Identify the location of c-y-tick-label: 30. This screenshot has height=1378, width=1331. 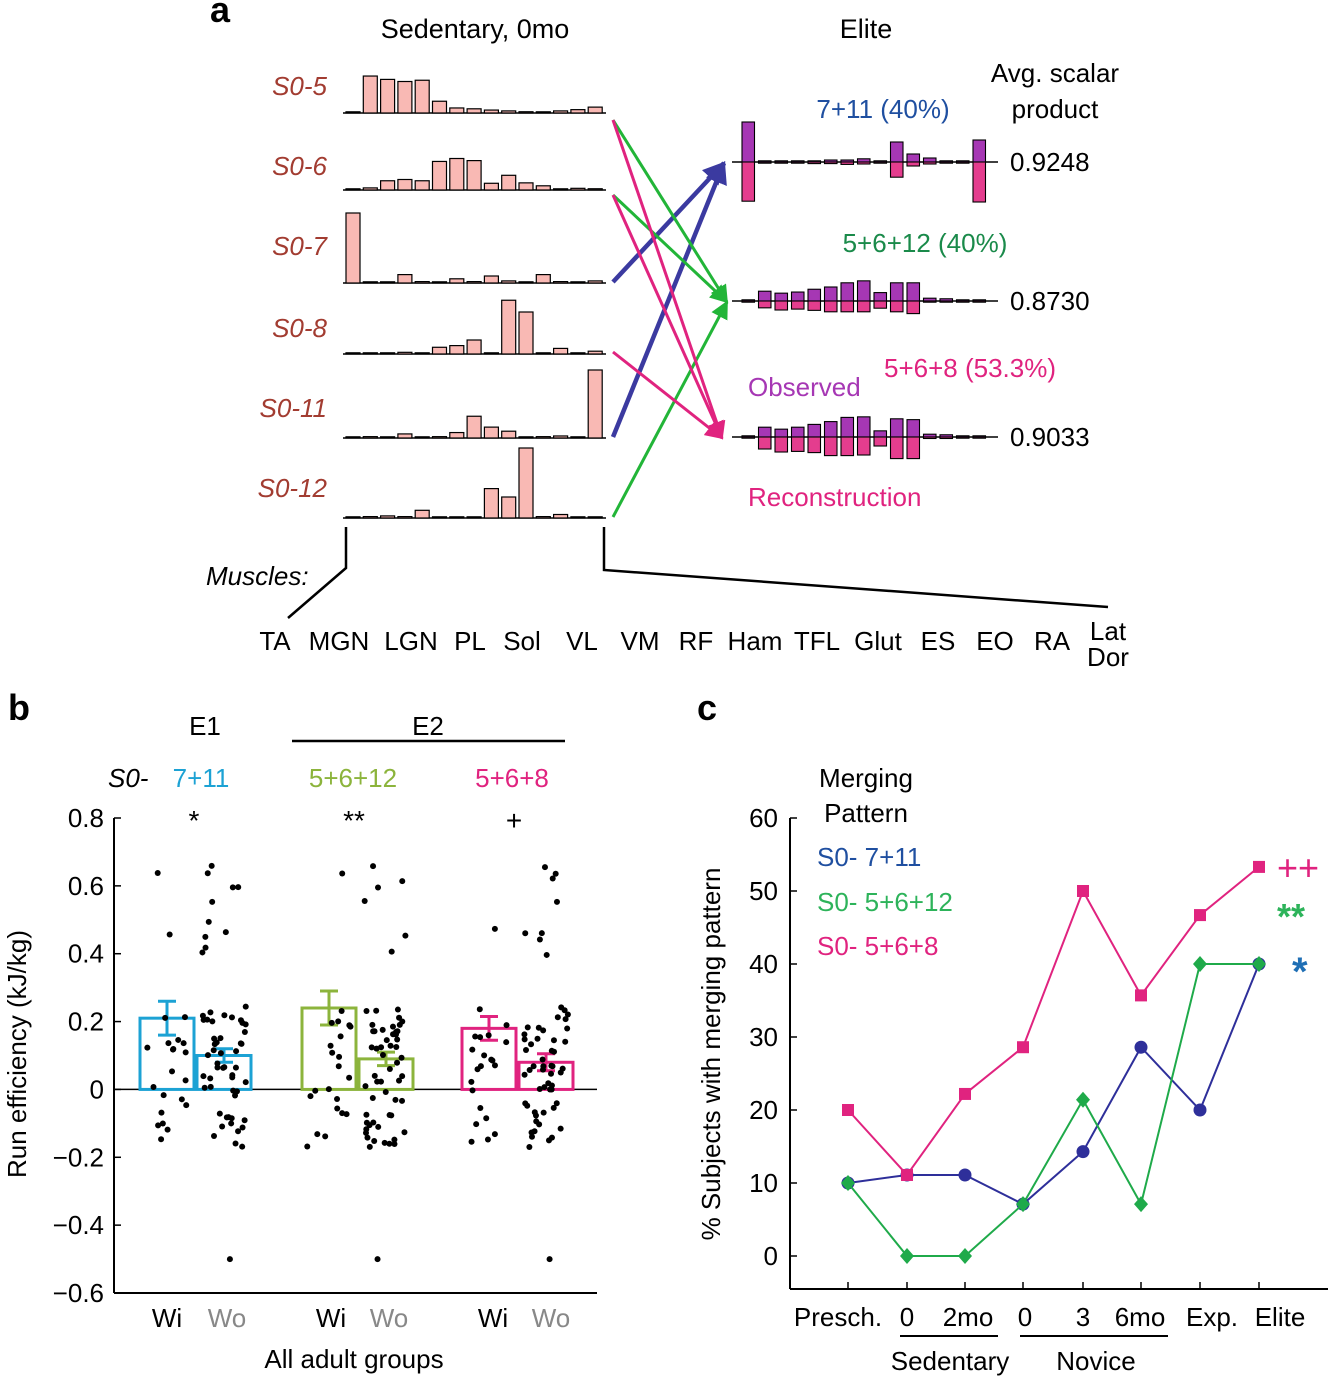
(763, 1037).